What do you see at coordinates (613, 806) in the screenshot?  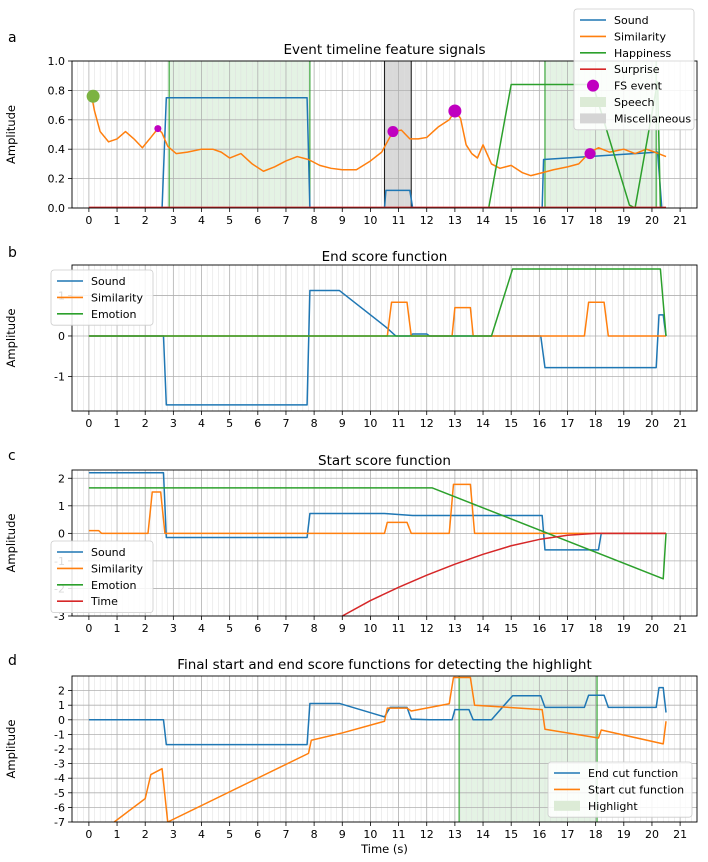 I see `legend-label: Highlight` at bounding box center [613, 806].